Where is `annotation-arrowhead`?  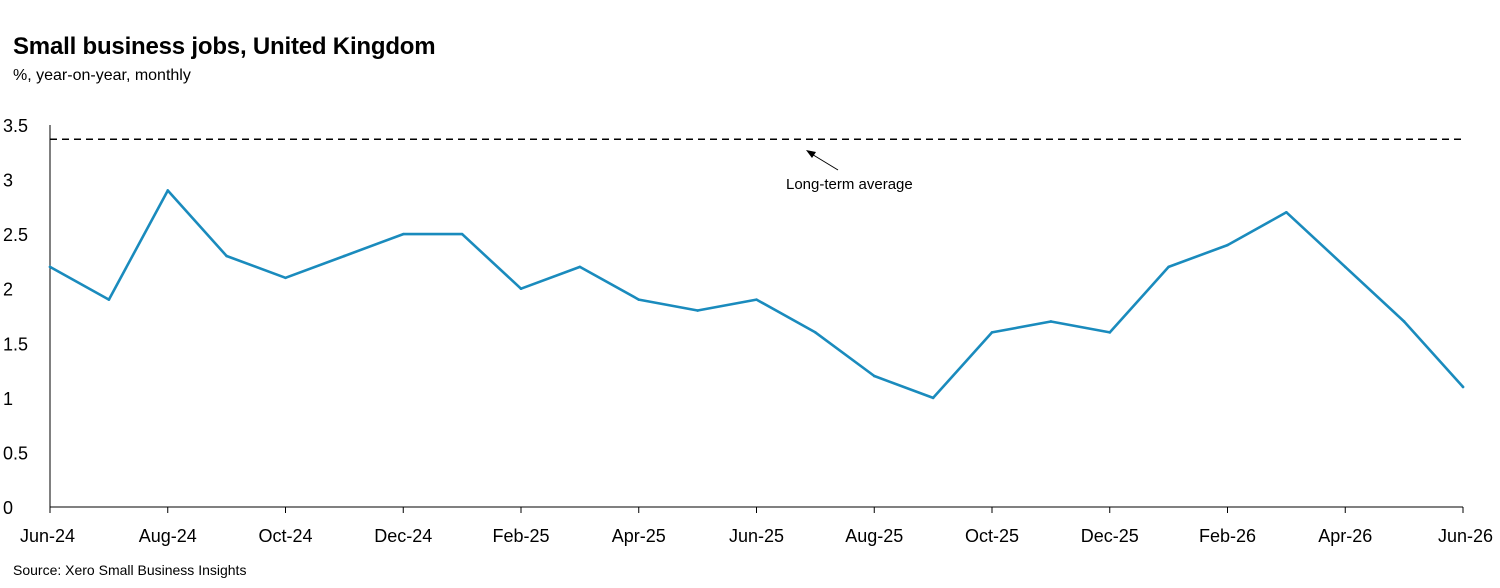
annotation-arrowhead is located at coordinates (811, 154).